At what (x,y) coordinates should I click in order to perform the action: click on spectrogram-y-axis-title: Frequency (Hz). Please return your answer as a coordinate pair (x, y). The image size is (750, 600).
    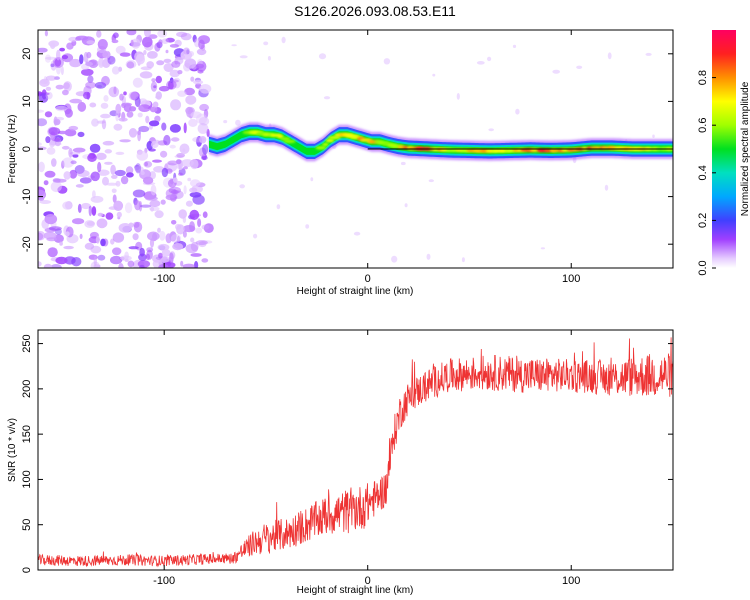
    Looking at the image, I should click on (12, 149).